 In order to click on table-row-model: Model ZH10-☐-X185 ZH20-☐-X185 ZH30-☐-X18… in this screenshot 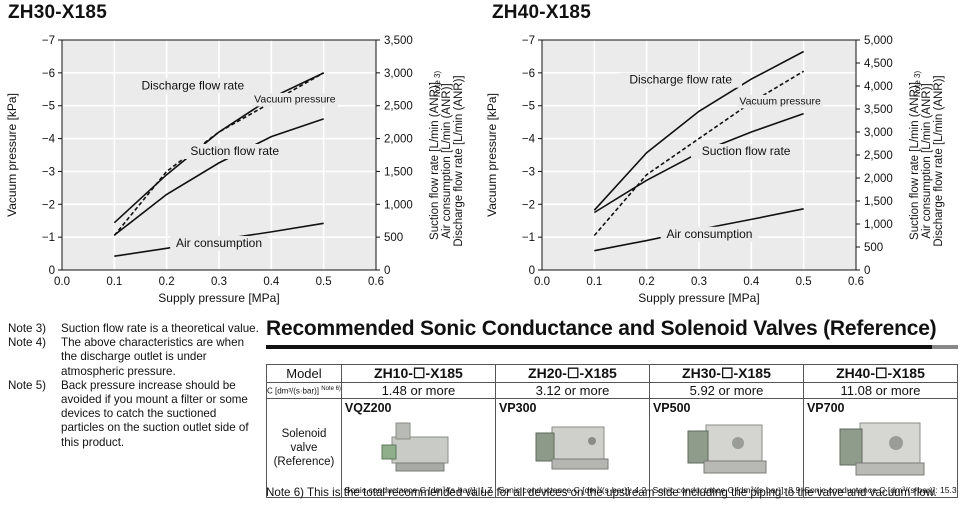, I will do `click(612, 373)`.